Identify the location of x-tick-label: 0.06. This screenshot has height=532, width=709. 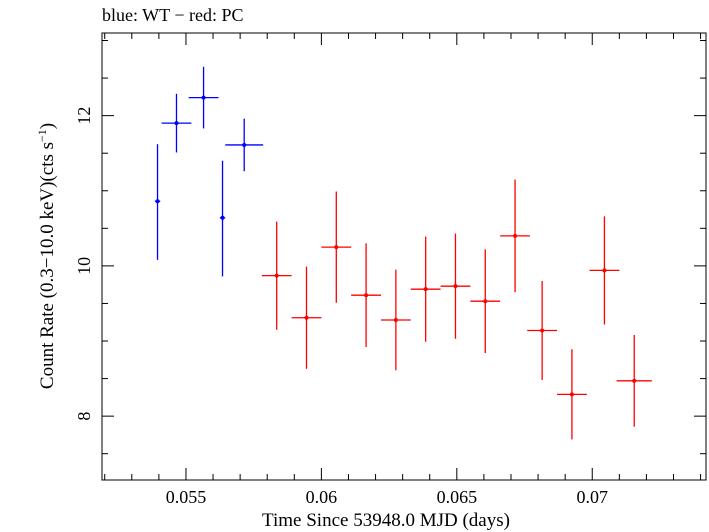
(322, 497).